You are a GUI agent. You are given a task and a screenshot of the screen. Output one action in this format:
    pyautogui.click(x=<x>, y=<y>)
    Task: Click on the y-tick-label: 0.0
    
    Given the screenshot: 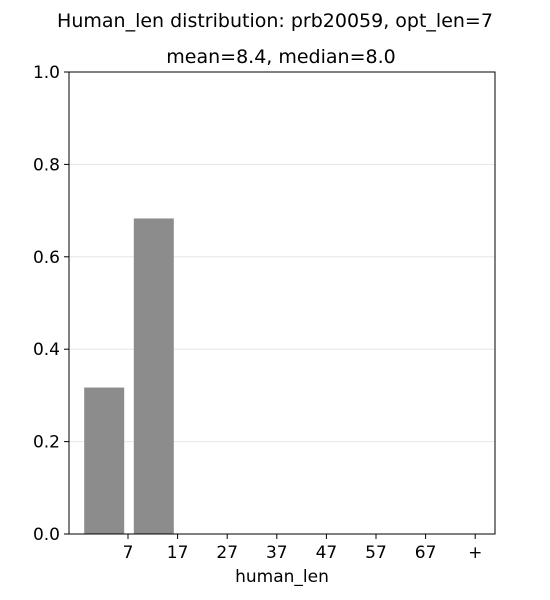 What is the action you would take?
    pyautogui.click(x=46, y=535)
    